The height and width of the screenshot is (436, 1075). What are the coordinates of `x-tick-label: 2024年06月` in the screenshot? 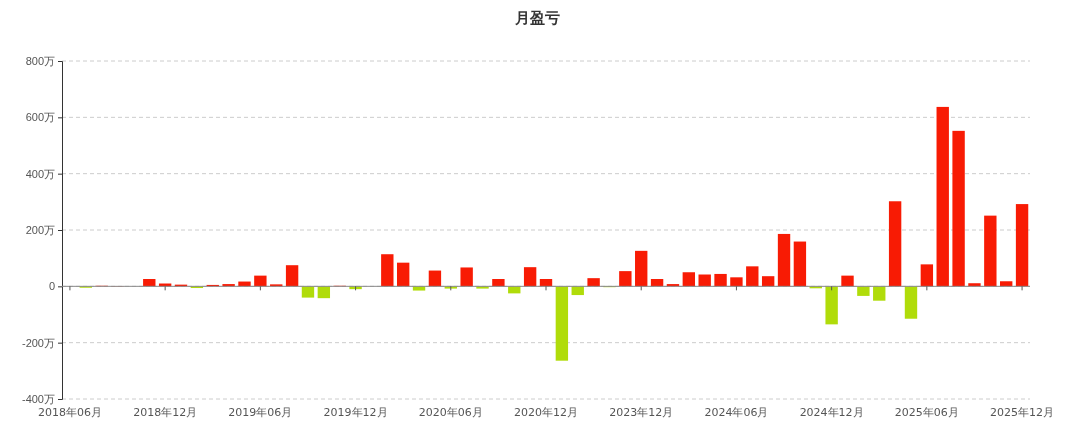 It's located at (736, 412).